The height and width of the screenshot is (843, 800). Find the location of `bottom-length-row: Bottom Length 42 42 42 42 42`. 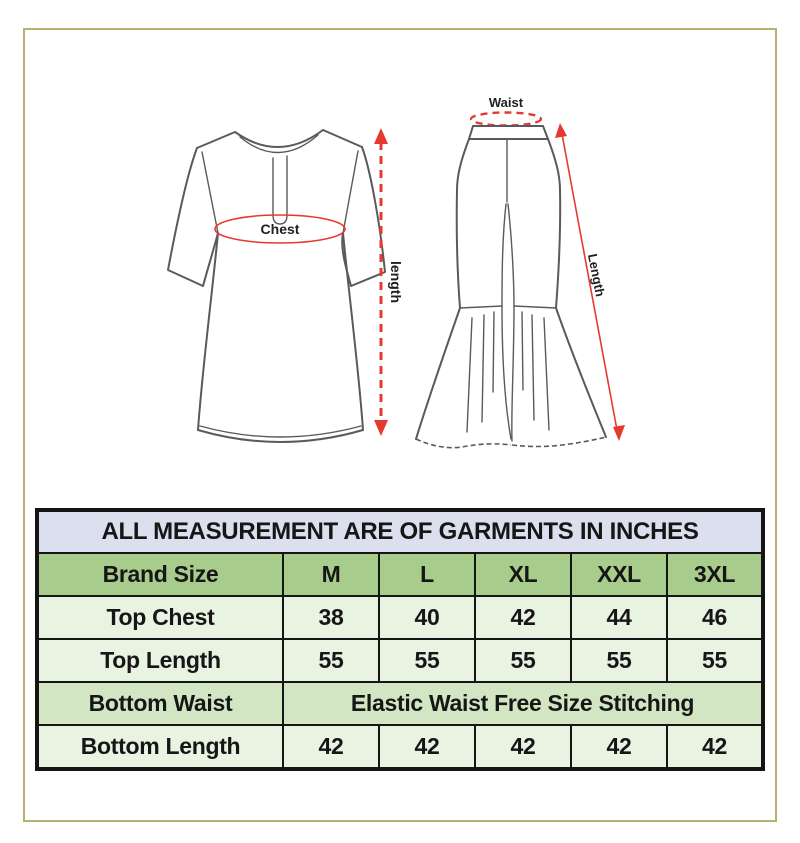

bottom-length-row: Bottom Length 42 42 42 42 42 is located at coordinates (400, 747).